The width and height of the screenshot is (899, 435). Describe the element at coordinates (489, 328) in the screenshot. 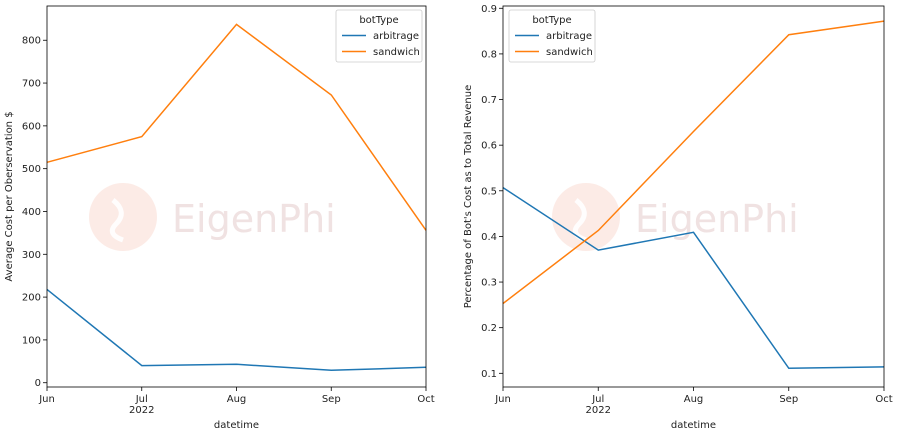

I see `y-tick-label: 0.2` at that location.